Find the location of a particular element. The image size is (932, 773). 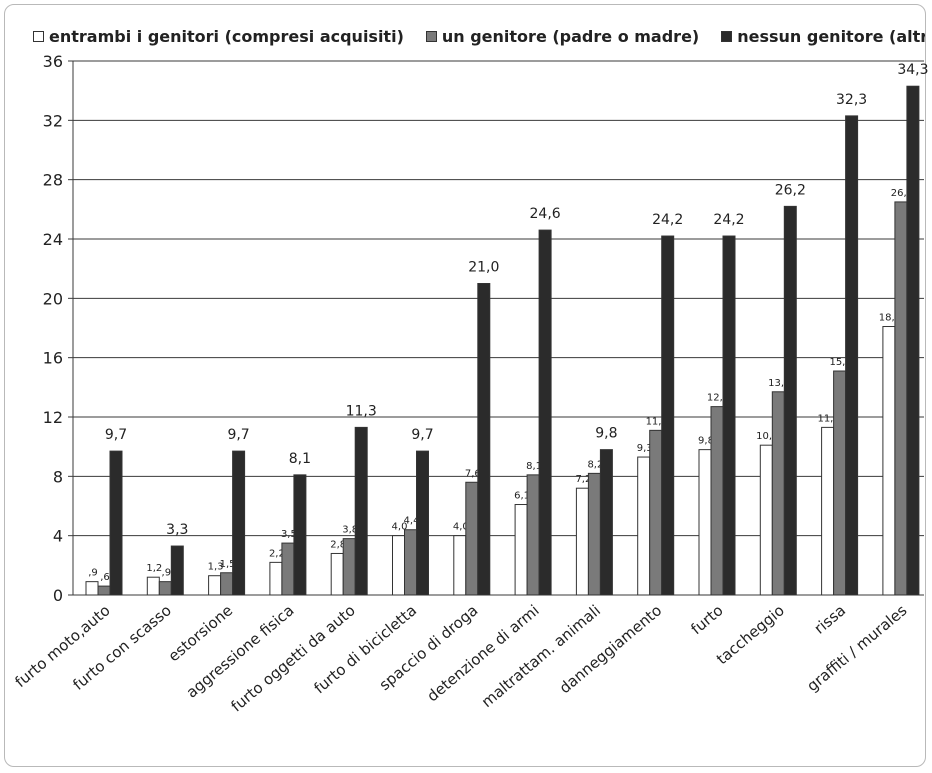

x-tick-label-maltrattam-animali: maltrattam. animali is located at coordinates (541, 656).